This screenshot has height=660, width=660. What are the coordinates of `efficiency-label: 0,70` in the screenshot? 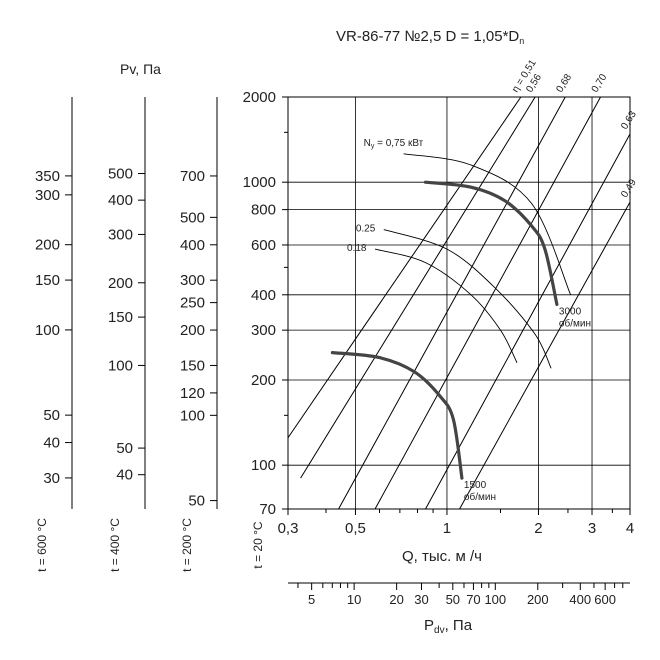 It's located at (600, 83).